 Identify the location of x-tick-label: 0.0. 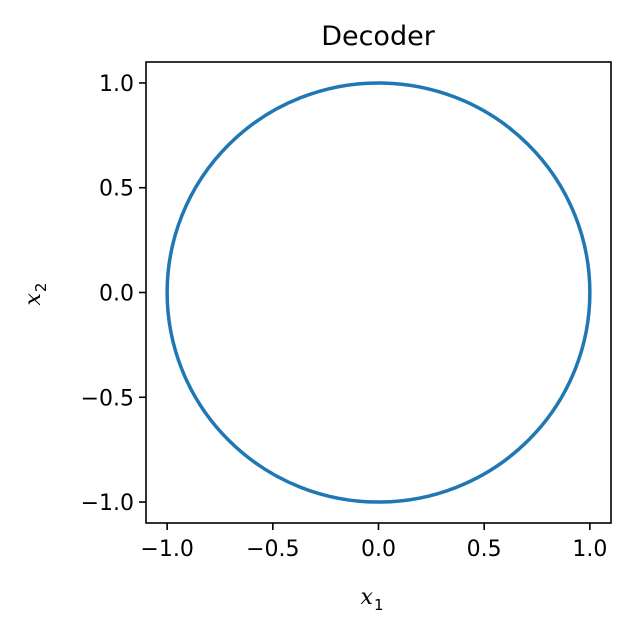
(378, 549).